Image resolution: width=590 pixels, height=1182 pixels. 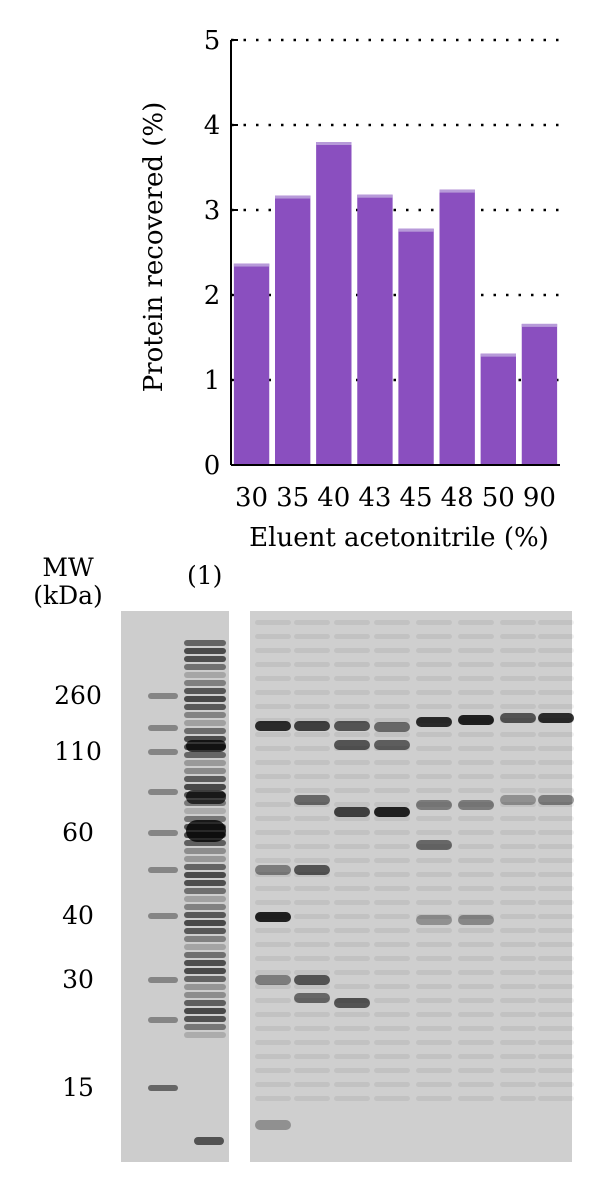 What do you see at coordinates (374, 498) in the screenshot?
I see `x-tick-label: 43` at bounding box center [374, 498].